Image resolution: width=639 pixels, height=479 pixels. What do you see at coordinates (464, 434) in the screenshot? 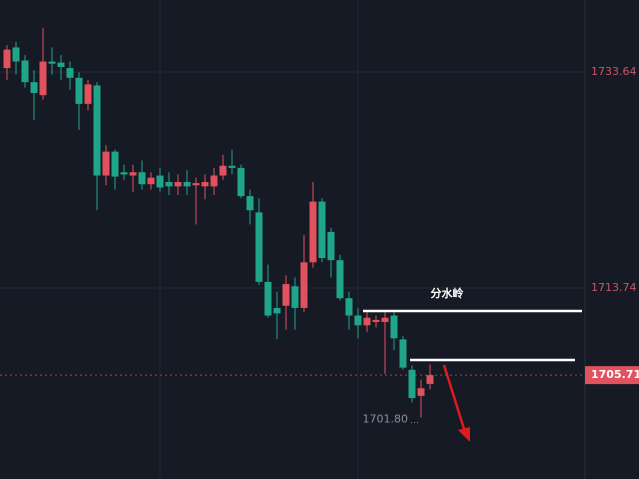
I see `arrow-head` at bounding box center [464, 434].